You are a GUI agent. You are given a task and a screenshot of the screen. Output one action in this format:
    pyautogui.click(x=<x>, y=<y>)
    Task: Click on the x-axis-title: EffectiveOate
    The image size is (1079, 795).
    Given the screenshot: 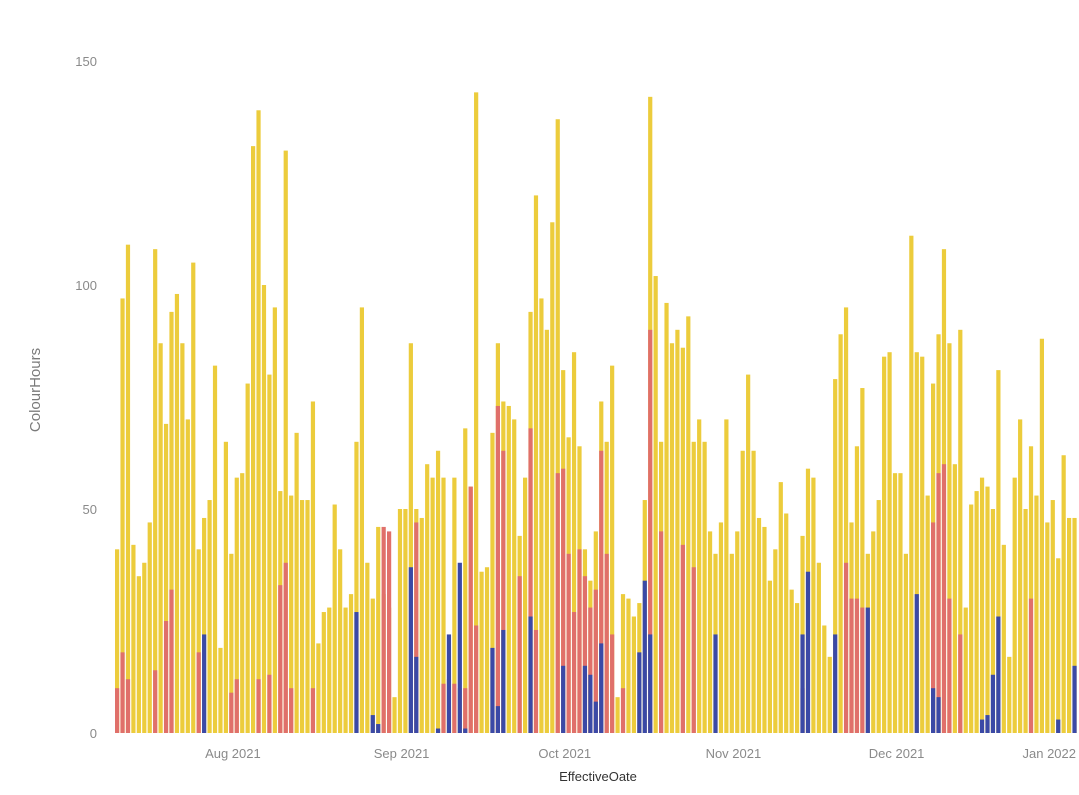 What is the action you would take?
    pyautogui.click(x=598, y=776)
    